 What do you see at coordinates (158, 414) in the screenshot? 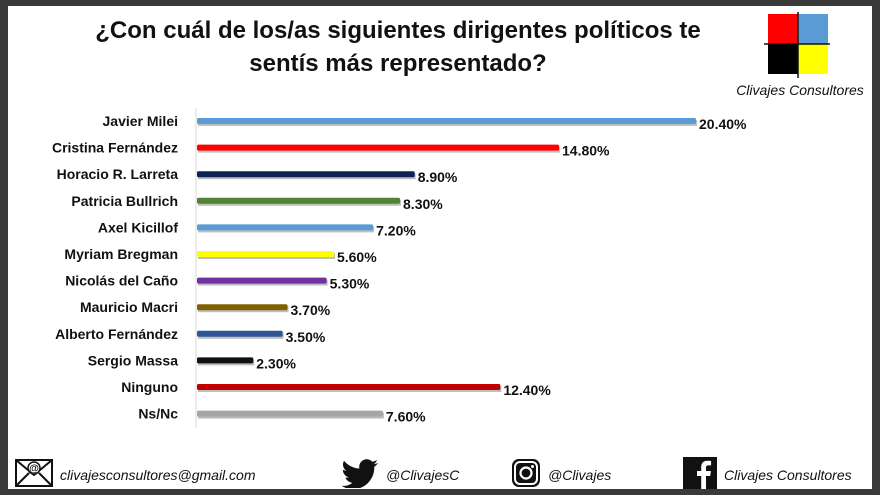
I see `category-label: Ns/Nc` at bounding box center [158, 414].